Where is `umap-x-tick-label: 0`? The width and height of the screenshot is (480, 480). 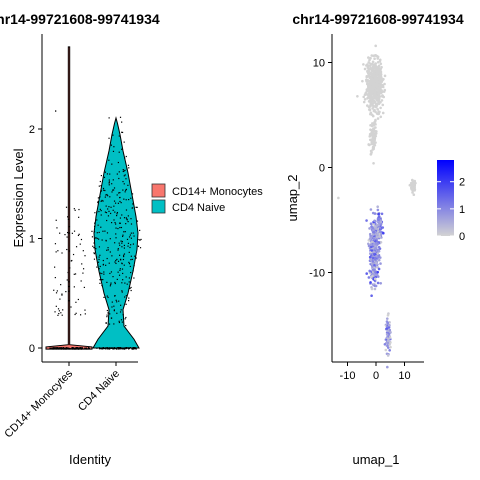
umap-x-tick-label: 0 is located at coordinates (376, 376).